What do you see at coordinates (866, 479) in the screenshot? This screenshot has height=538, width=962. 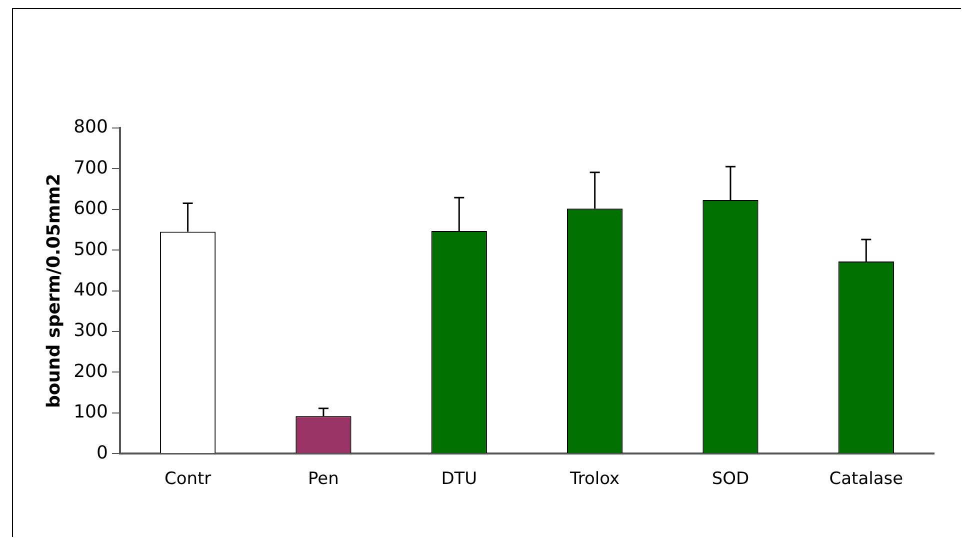 I see `x-tick-label: Catalase` at bounding box center [866, 479].